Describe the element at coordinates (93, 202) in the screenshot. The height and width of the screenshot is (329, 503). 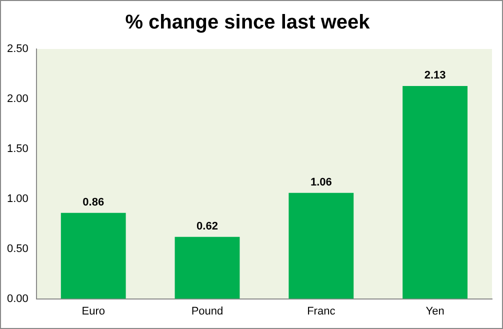
I see `data-label: 0.86` at that location.